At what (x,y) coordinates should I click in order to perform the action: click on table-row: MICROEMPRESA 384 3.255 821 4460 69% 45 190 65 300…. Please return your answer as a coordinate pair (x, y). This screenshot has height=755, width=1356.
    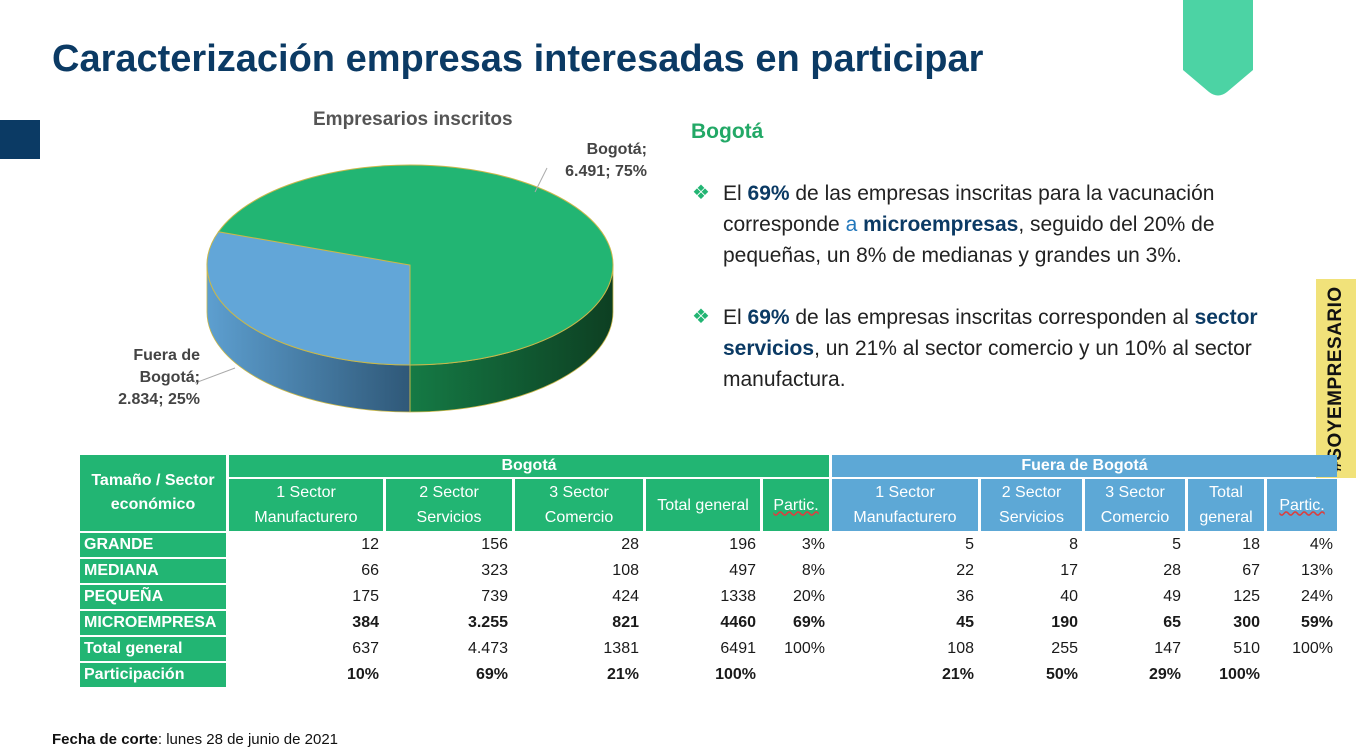
    Looking at the image, I should click on (708, 623).